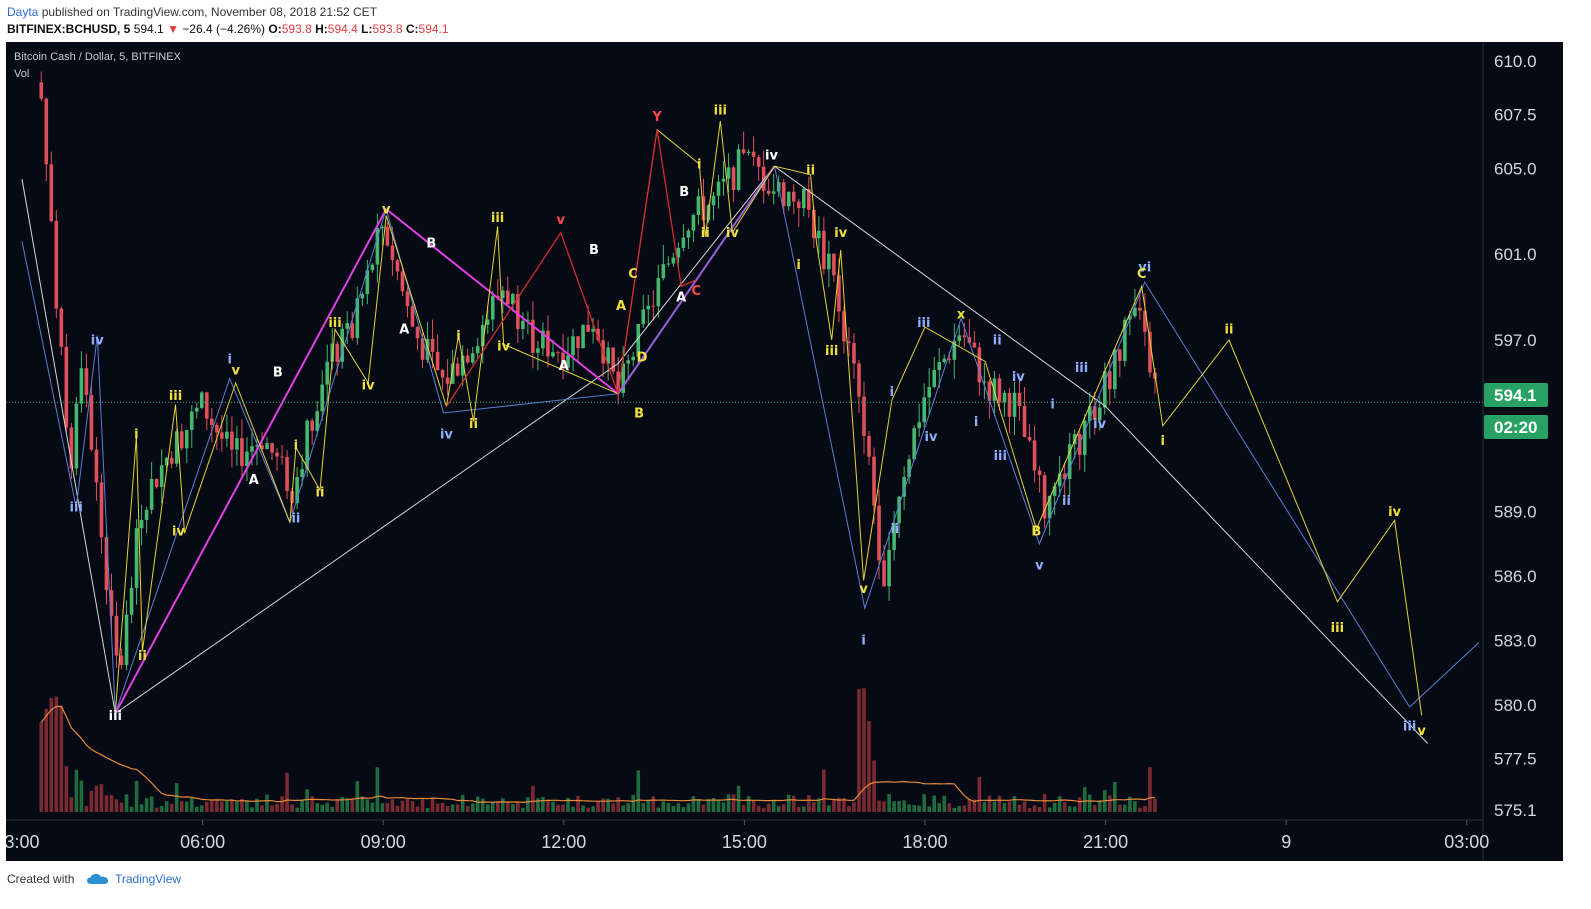 Image resolution: width=1591 pixels, height=909 pixels. What do you see at coordinates (433, 29) in the screenshot?
I see `close-value: 594.1` at bounding box center [433, 29].